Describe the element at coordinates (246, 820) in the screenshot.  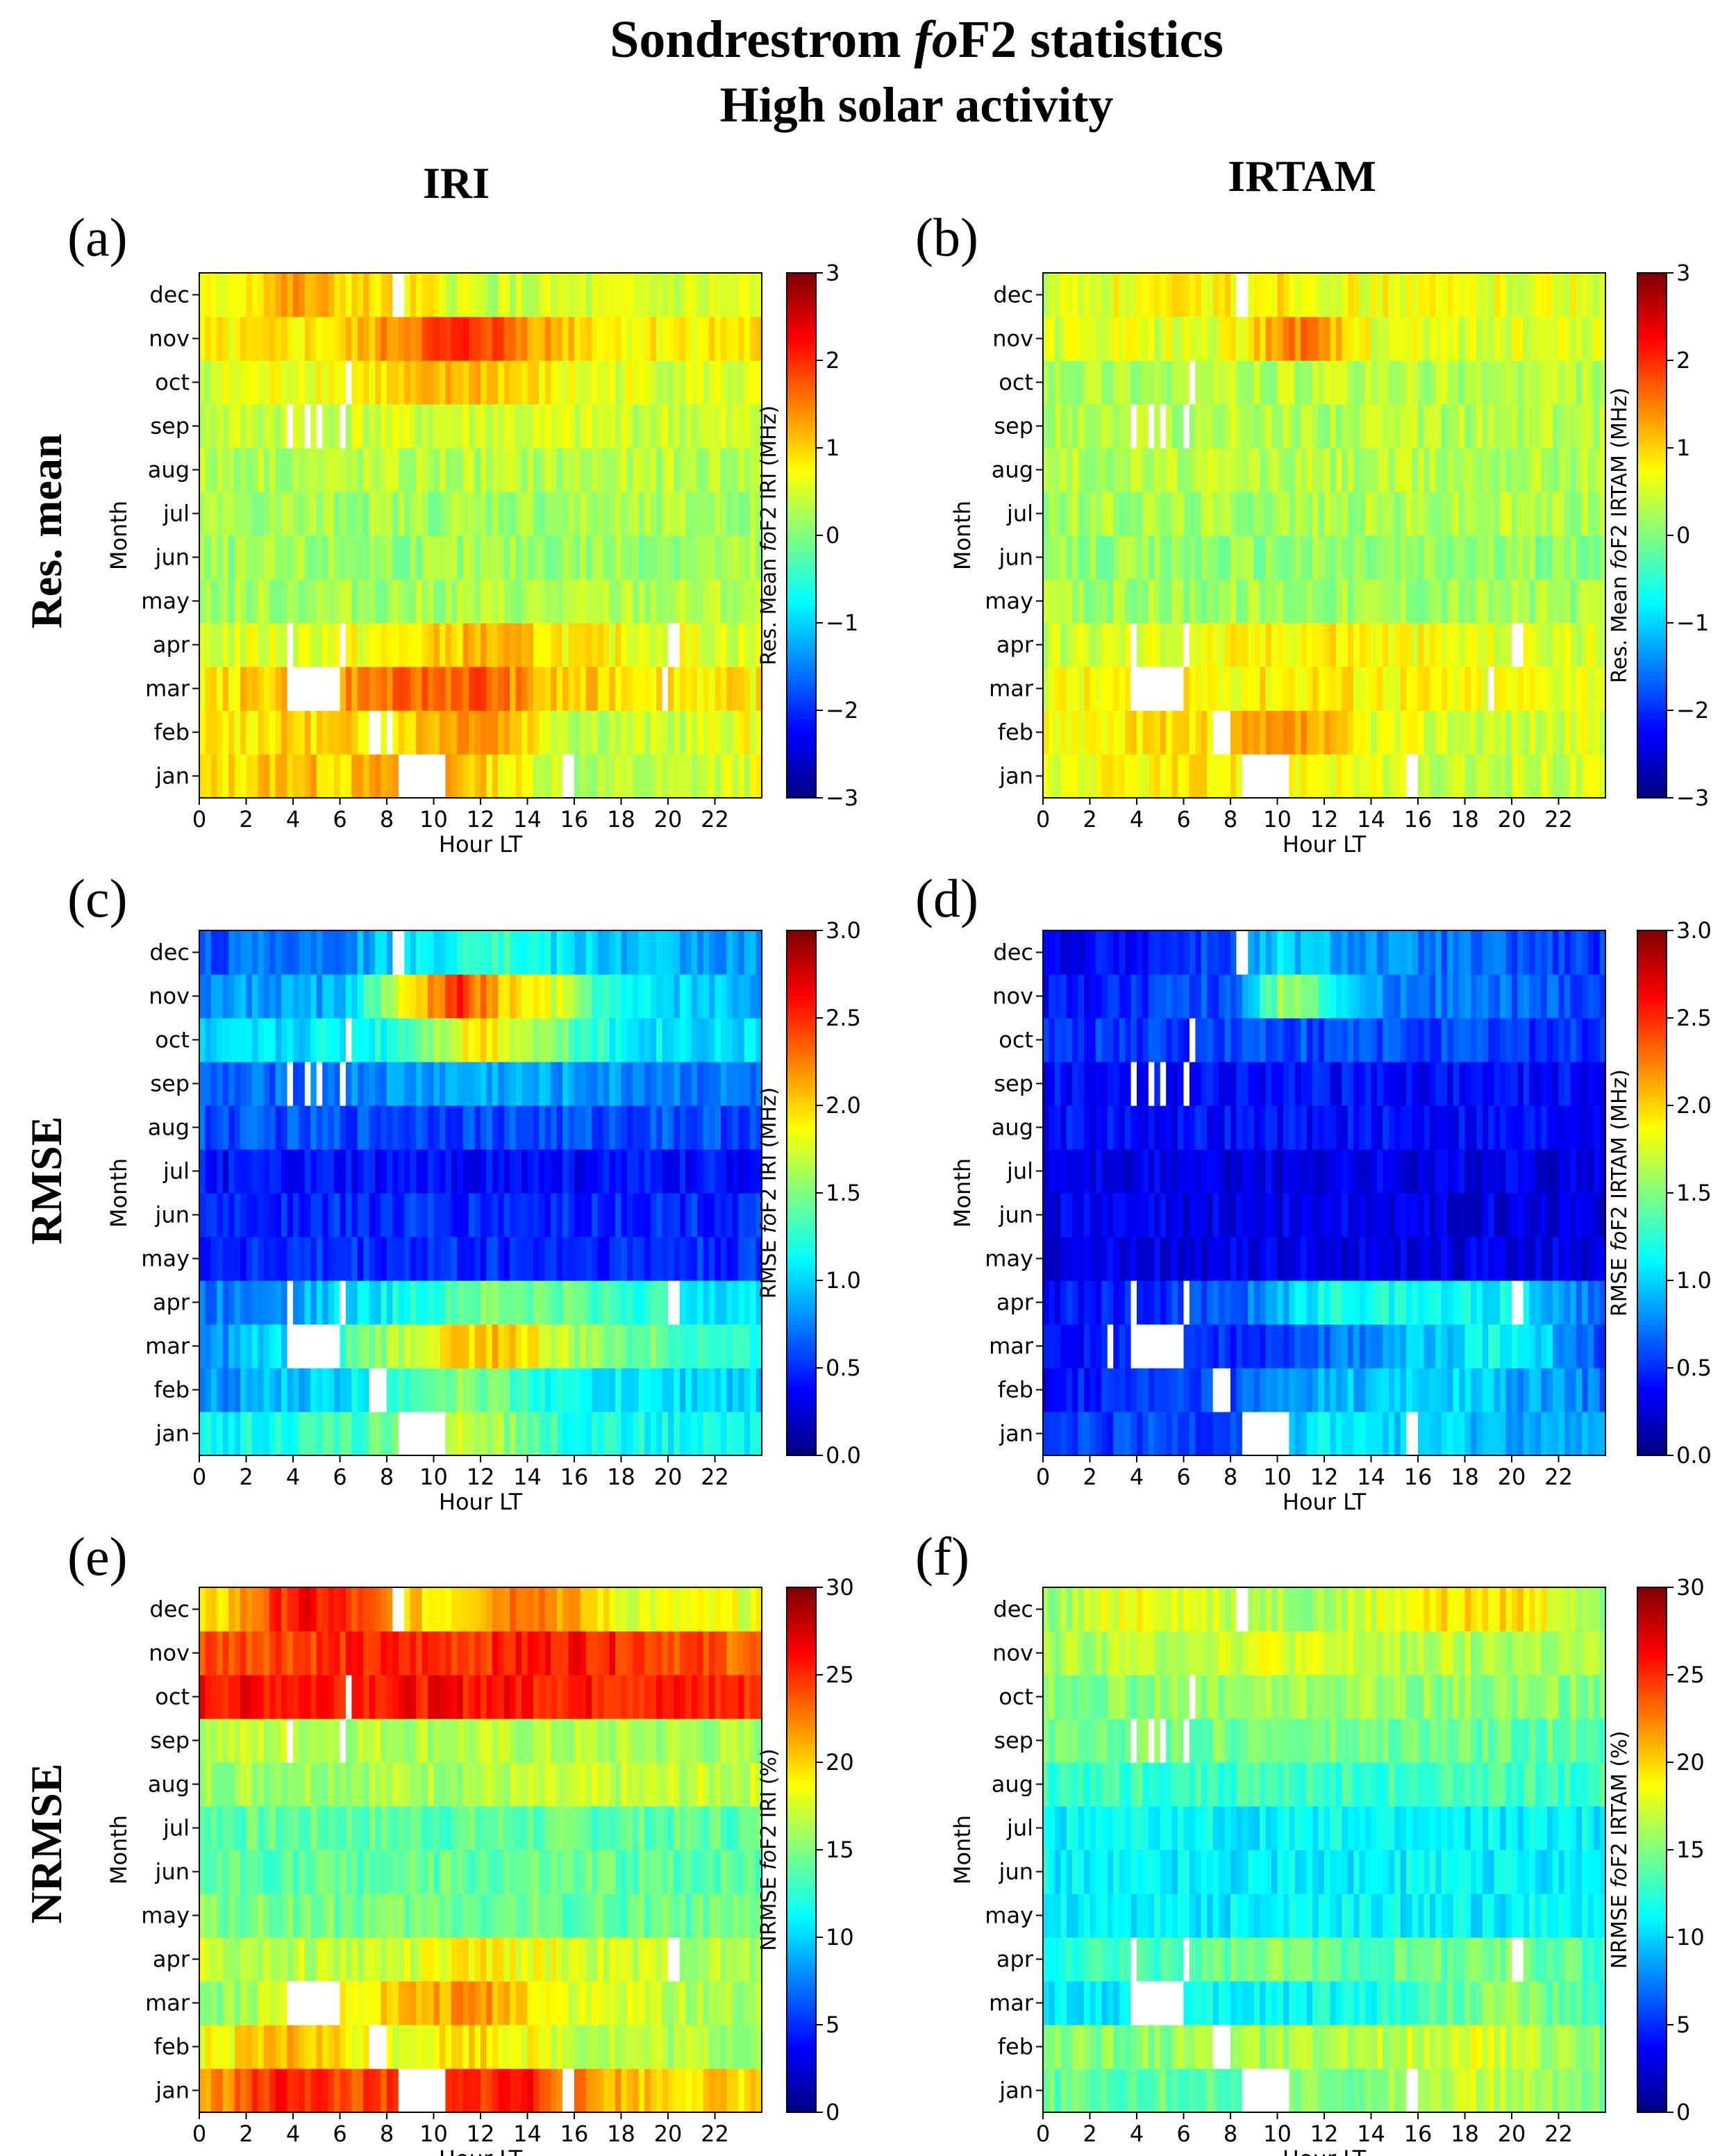
I see `x-tick-label: 2` at that location.